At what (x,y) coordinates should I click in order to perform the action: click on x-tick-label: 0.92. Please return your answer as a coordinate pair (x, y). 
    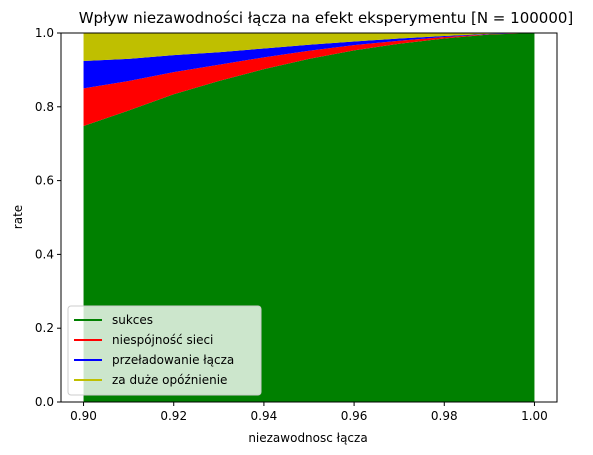
    Looking at the image, I should click on (173, 416).